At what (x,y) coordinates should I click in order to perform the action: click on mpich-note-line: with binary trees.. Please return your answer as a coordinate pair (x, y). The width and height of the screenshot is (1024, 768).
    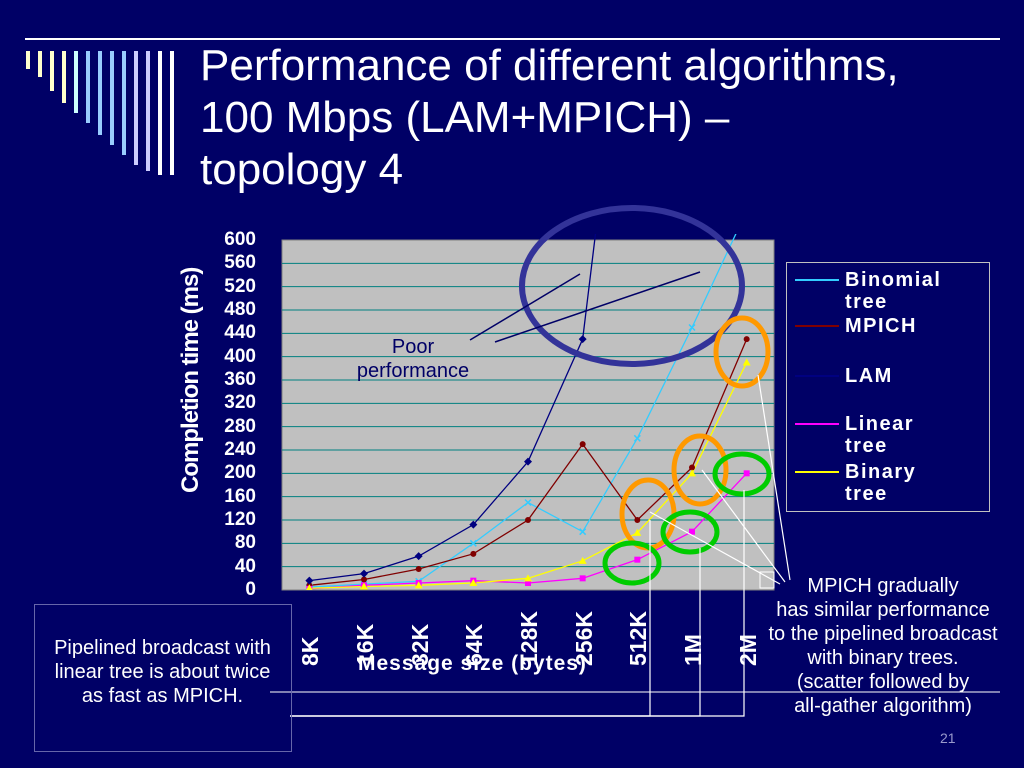
    Looking at the image, I should click on (883, 658).